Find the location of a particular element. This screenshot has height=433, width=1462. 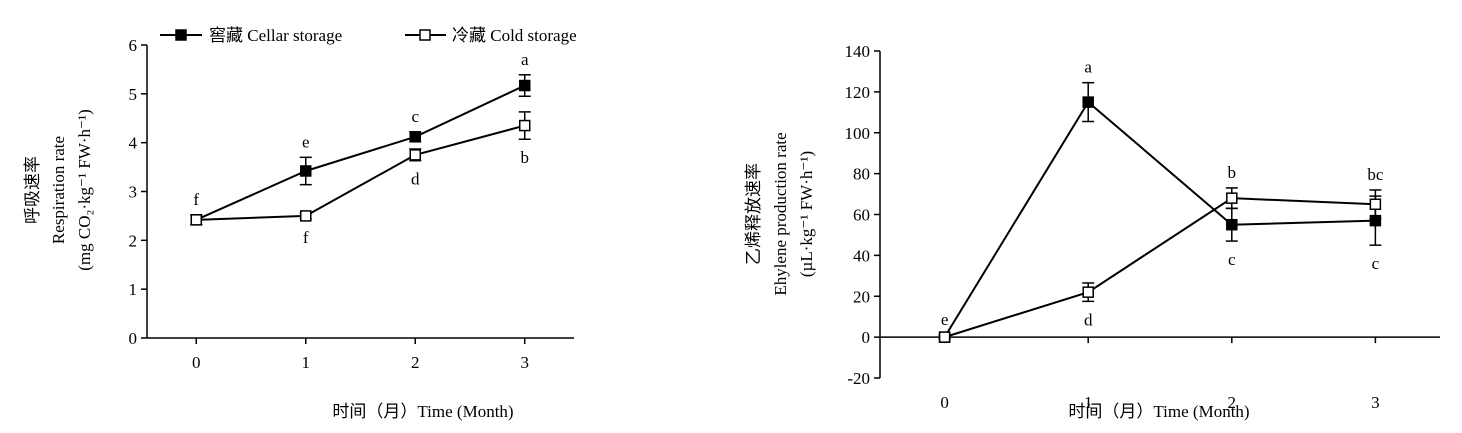

y-axis-title-line: (µL·kg⁻¹ FW·h⁻¹) is located at coordinates (806, 214).